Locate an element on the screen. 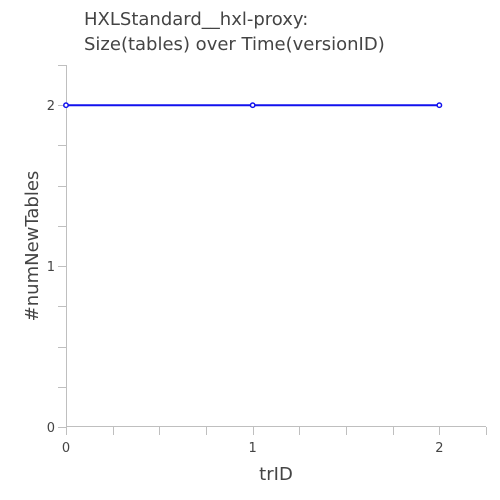 The image size is (500, 500). series-layer is located at coordinates (253, 105).